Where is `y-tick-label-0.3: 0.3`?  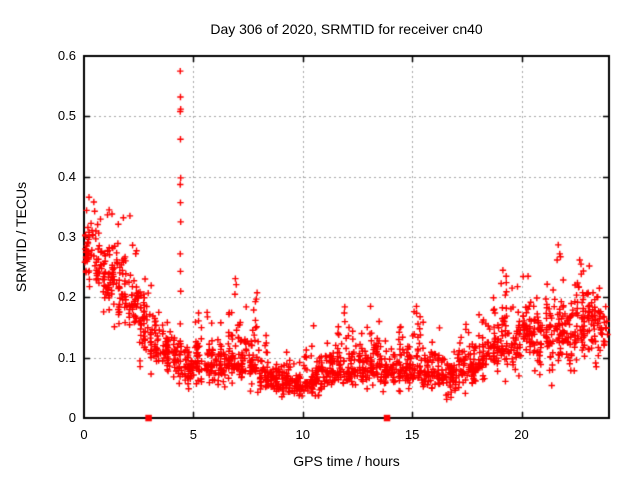 y-tick-label-0.3: 0.3 is located at coordinates (66, 236).